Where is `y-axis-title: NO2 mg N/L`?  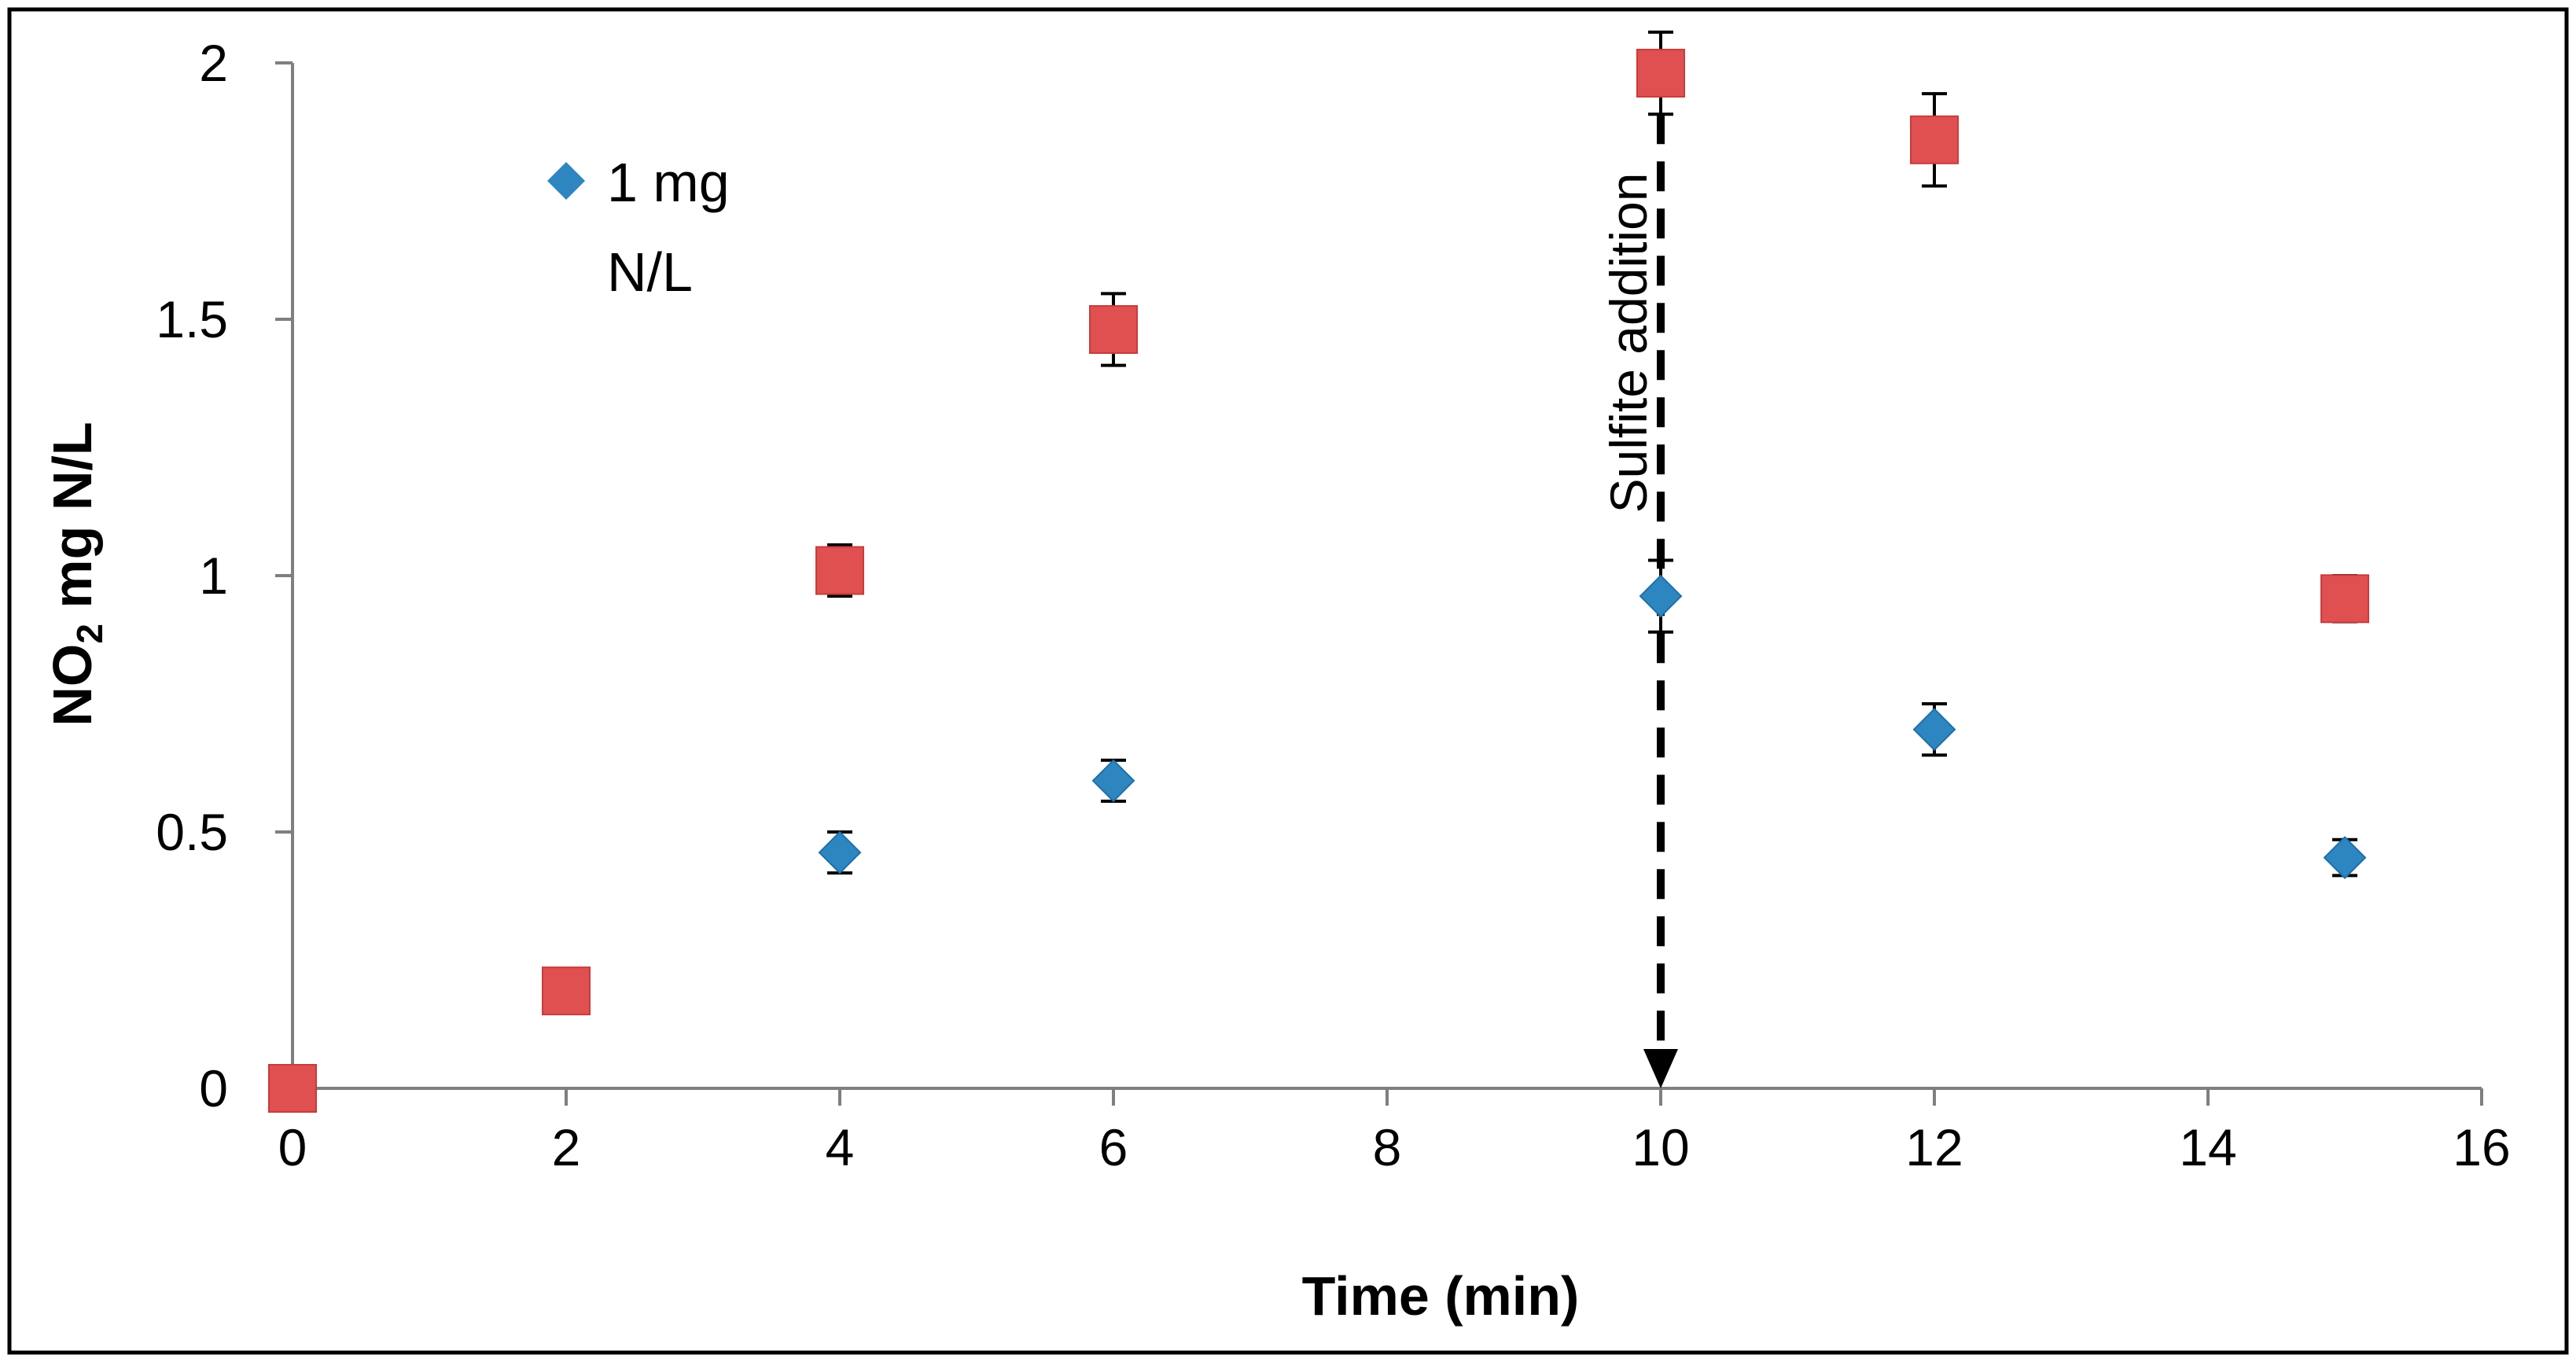
y-axis-title: NO2 mg N/L is located at coordinates (76, 573).